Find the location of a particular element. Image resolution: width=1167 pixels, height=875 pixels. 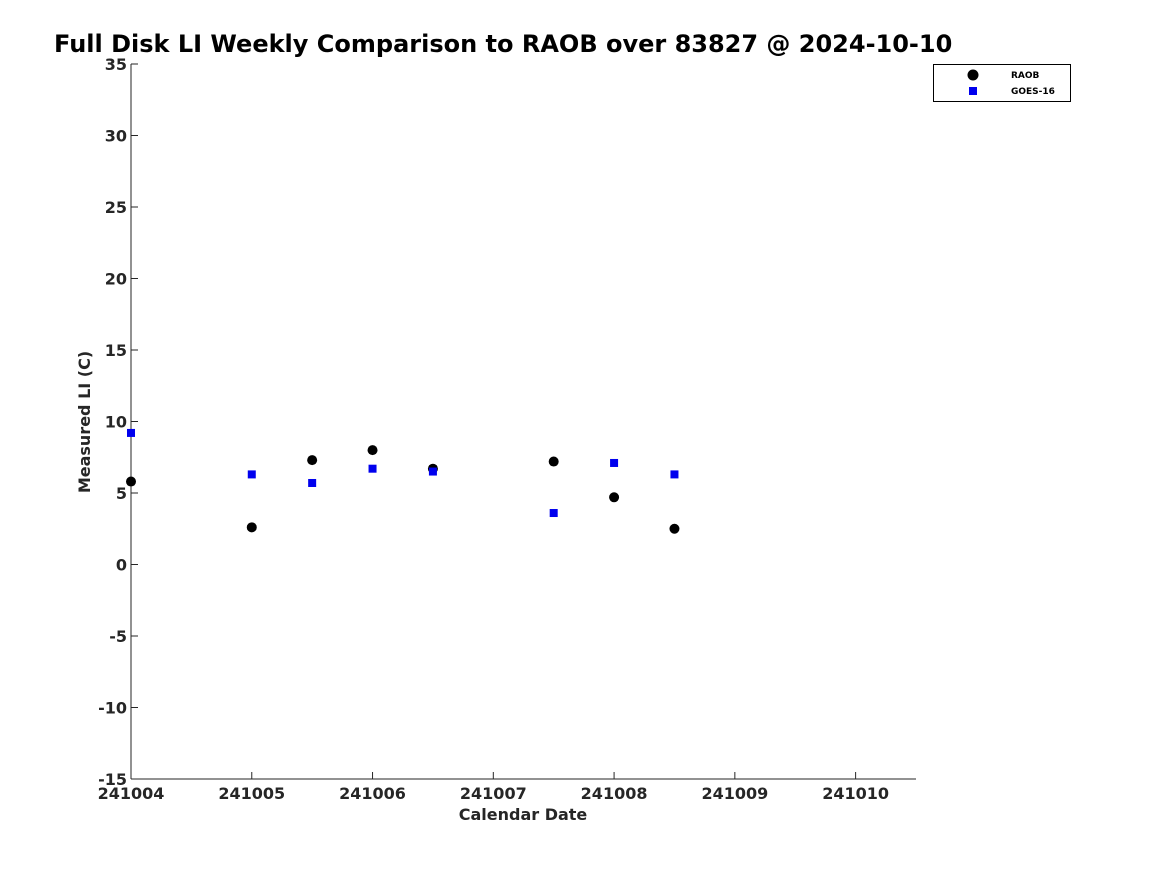

y-axis-ticks: -15 -10 -5 0 5 10 15 20 25 30 35 is located at coordinates (118, 422).